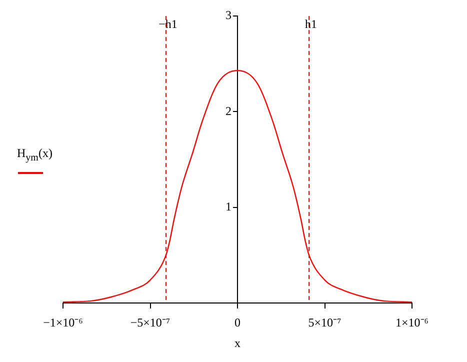  I want to click on y-tick-label: 2, so click(229, 111).